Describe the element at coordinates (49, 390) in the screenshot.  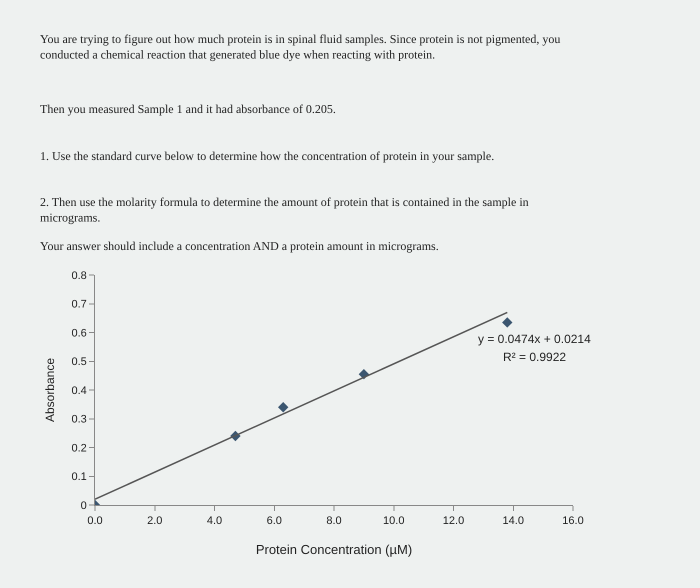
I see `y-axis-title: Absorbance` at that location.